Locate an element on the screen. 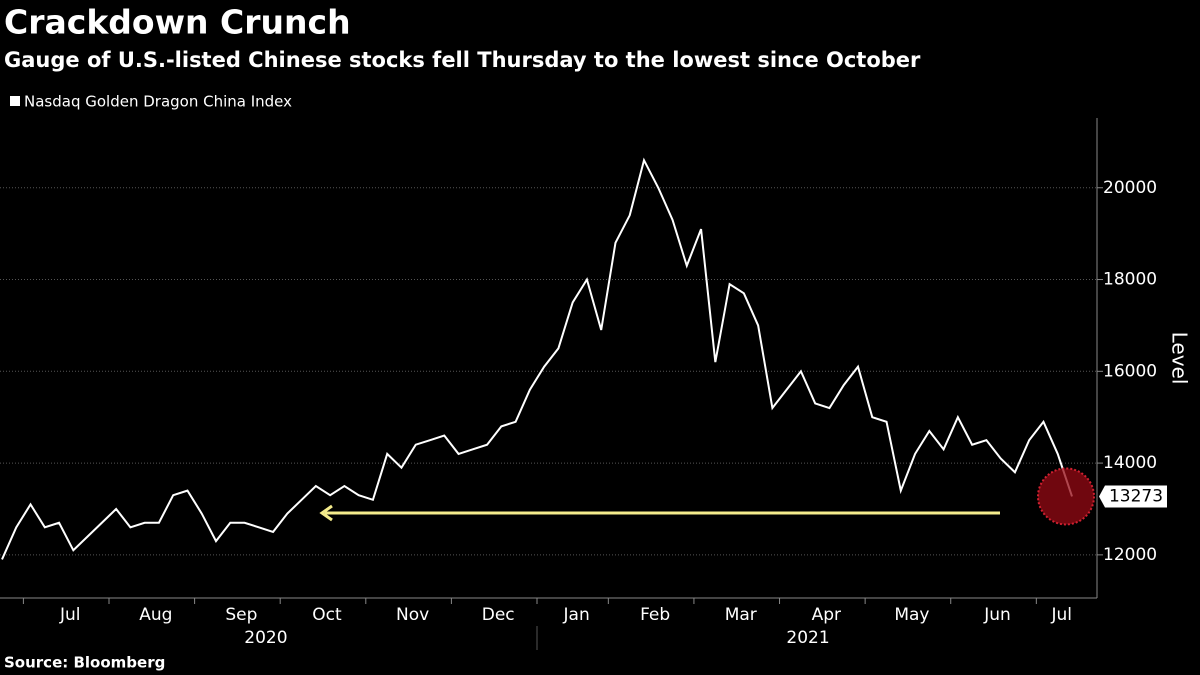 Image resolution: width=1200 pixels, height=675 pixels. y-tick-label: 20000 is located at coordinates (1130, 188).